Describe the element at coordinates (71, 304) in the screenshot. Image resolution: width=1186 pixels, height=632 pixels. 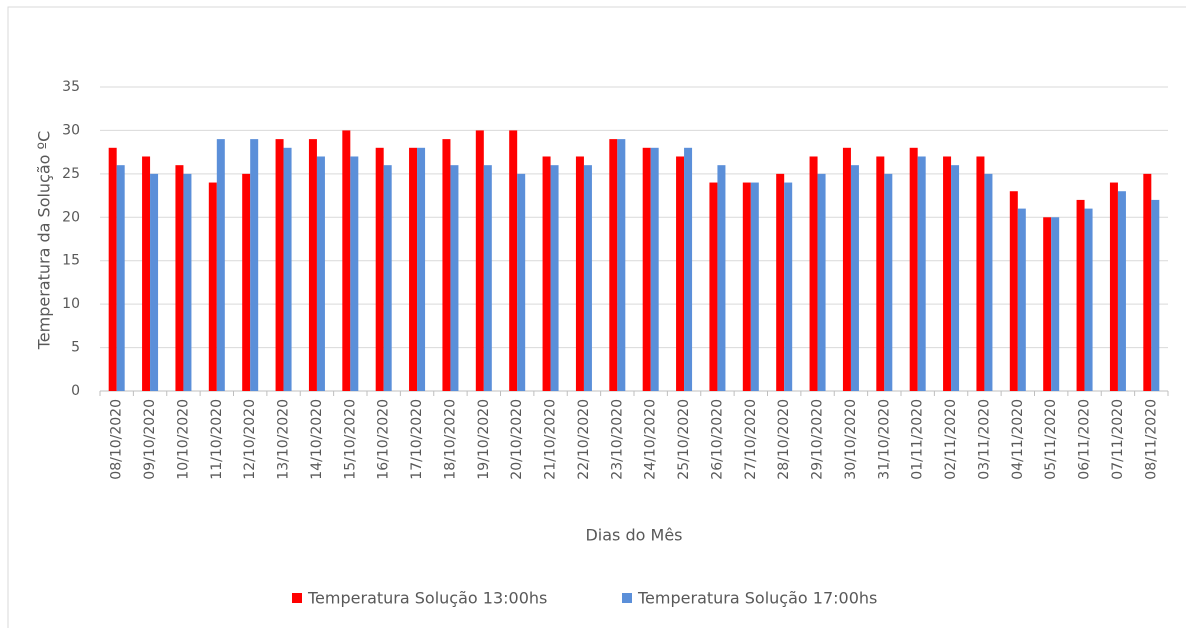
I see `y-tick-label: 10` at that location.